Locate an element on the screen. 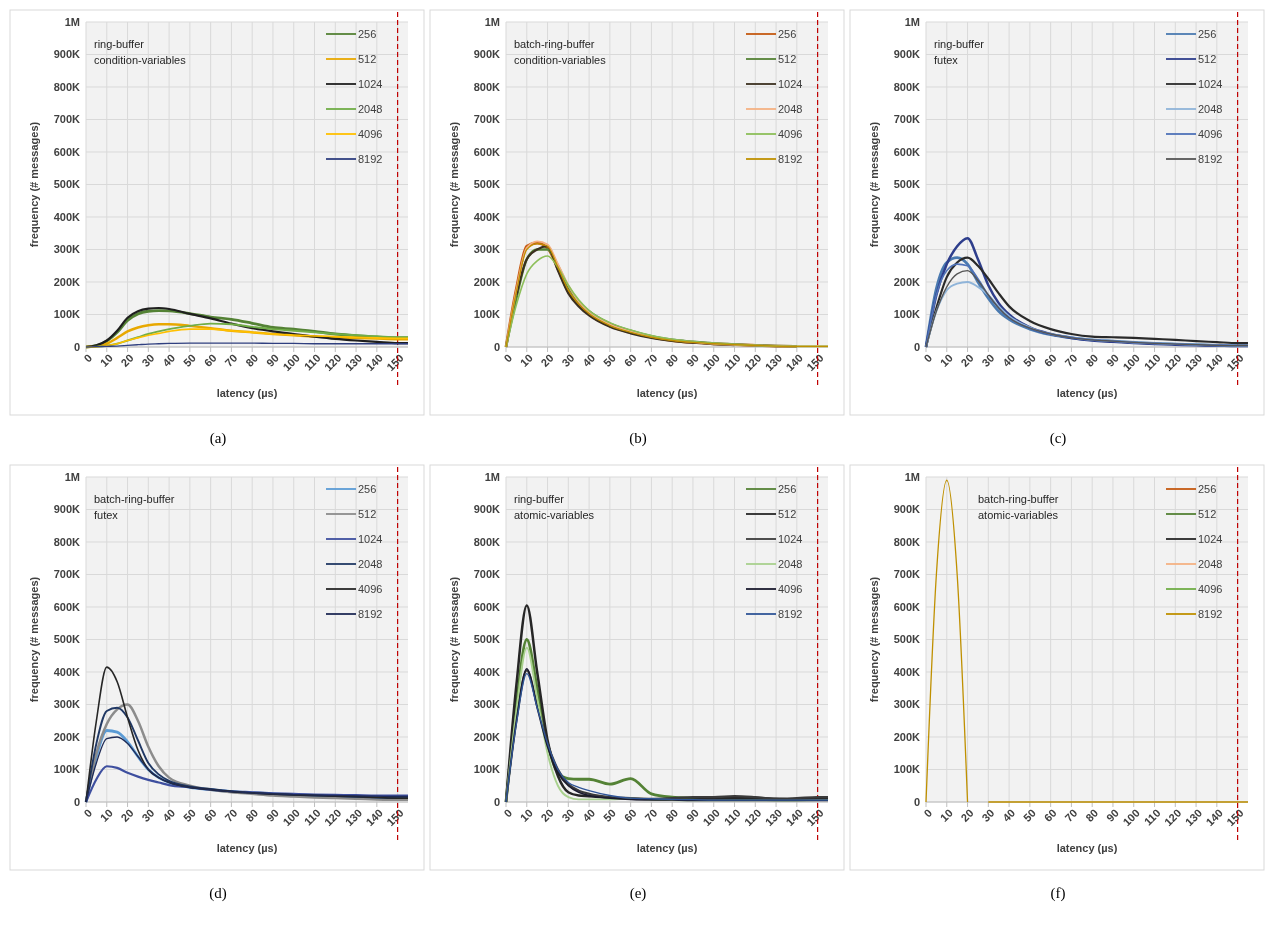  annotation: batch-ring-buffer condition-variables is located at coordinates (560, 52).